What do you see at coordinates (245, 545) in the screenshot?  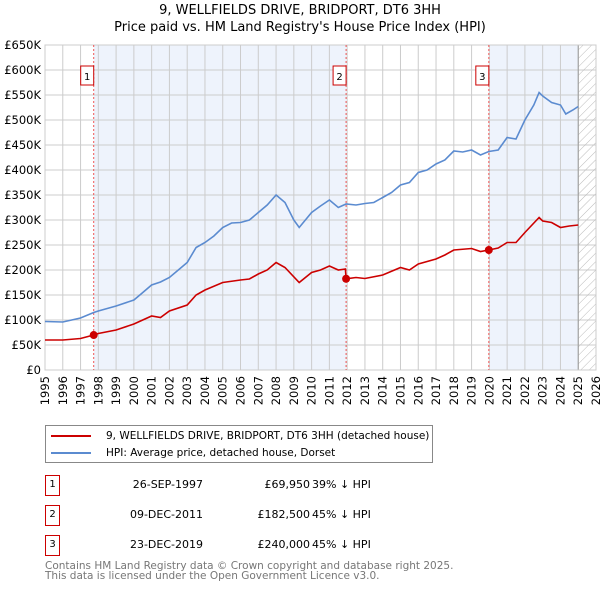 I see `sale-row: 3 23-DEC-2019 £240,000 45% ↓ HPI` at bounding box center [245, 545].